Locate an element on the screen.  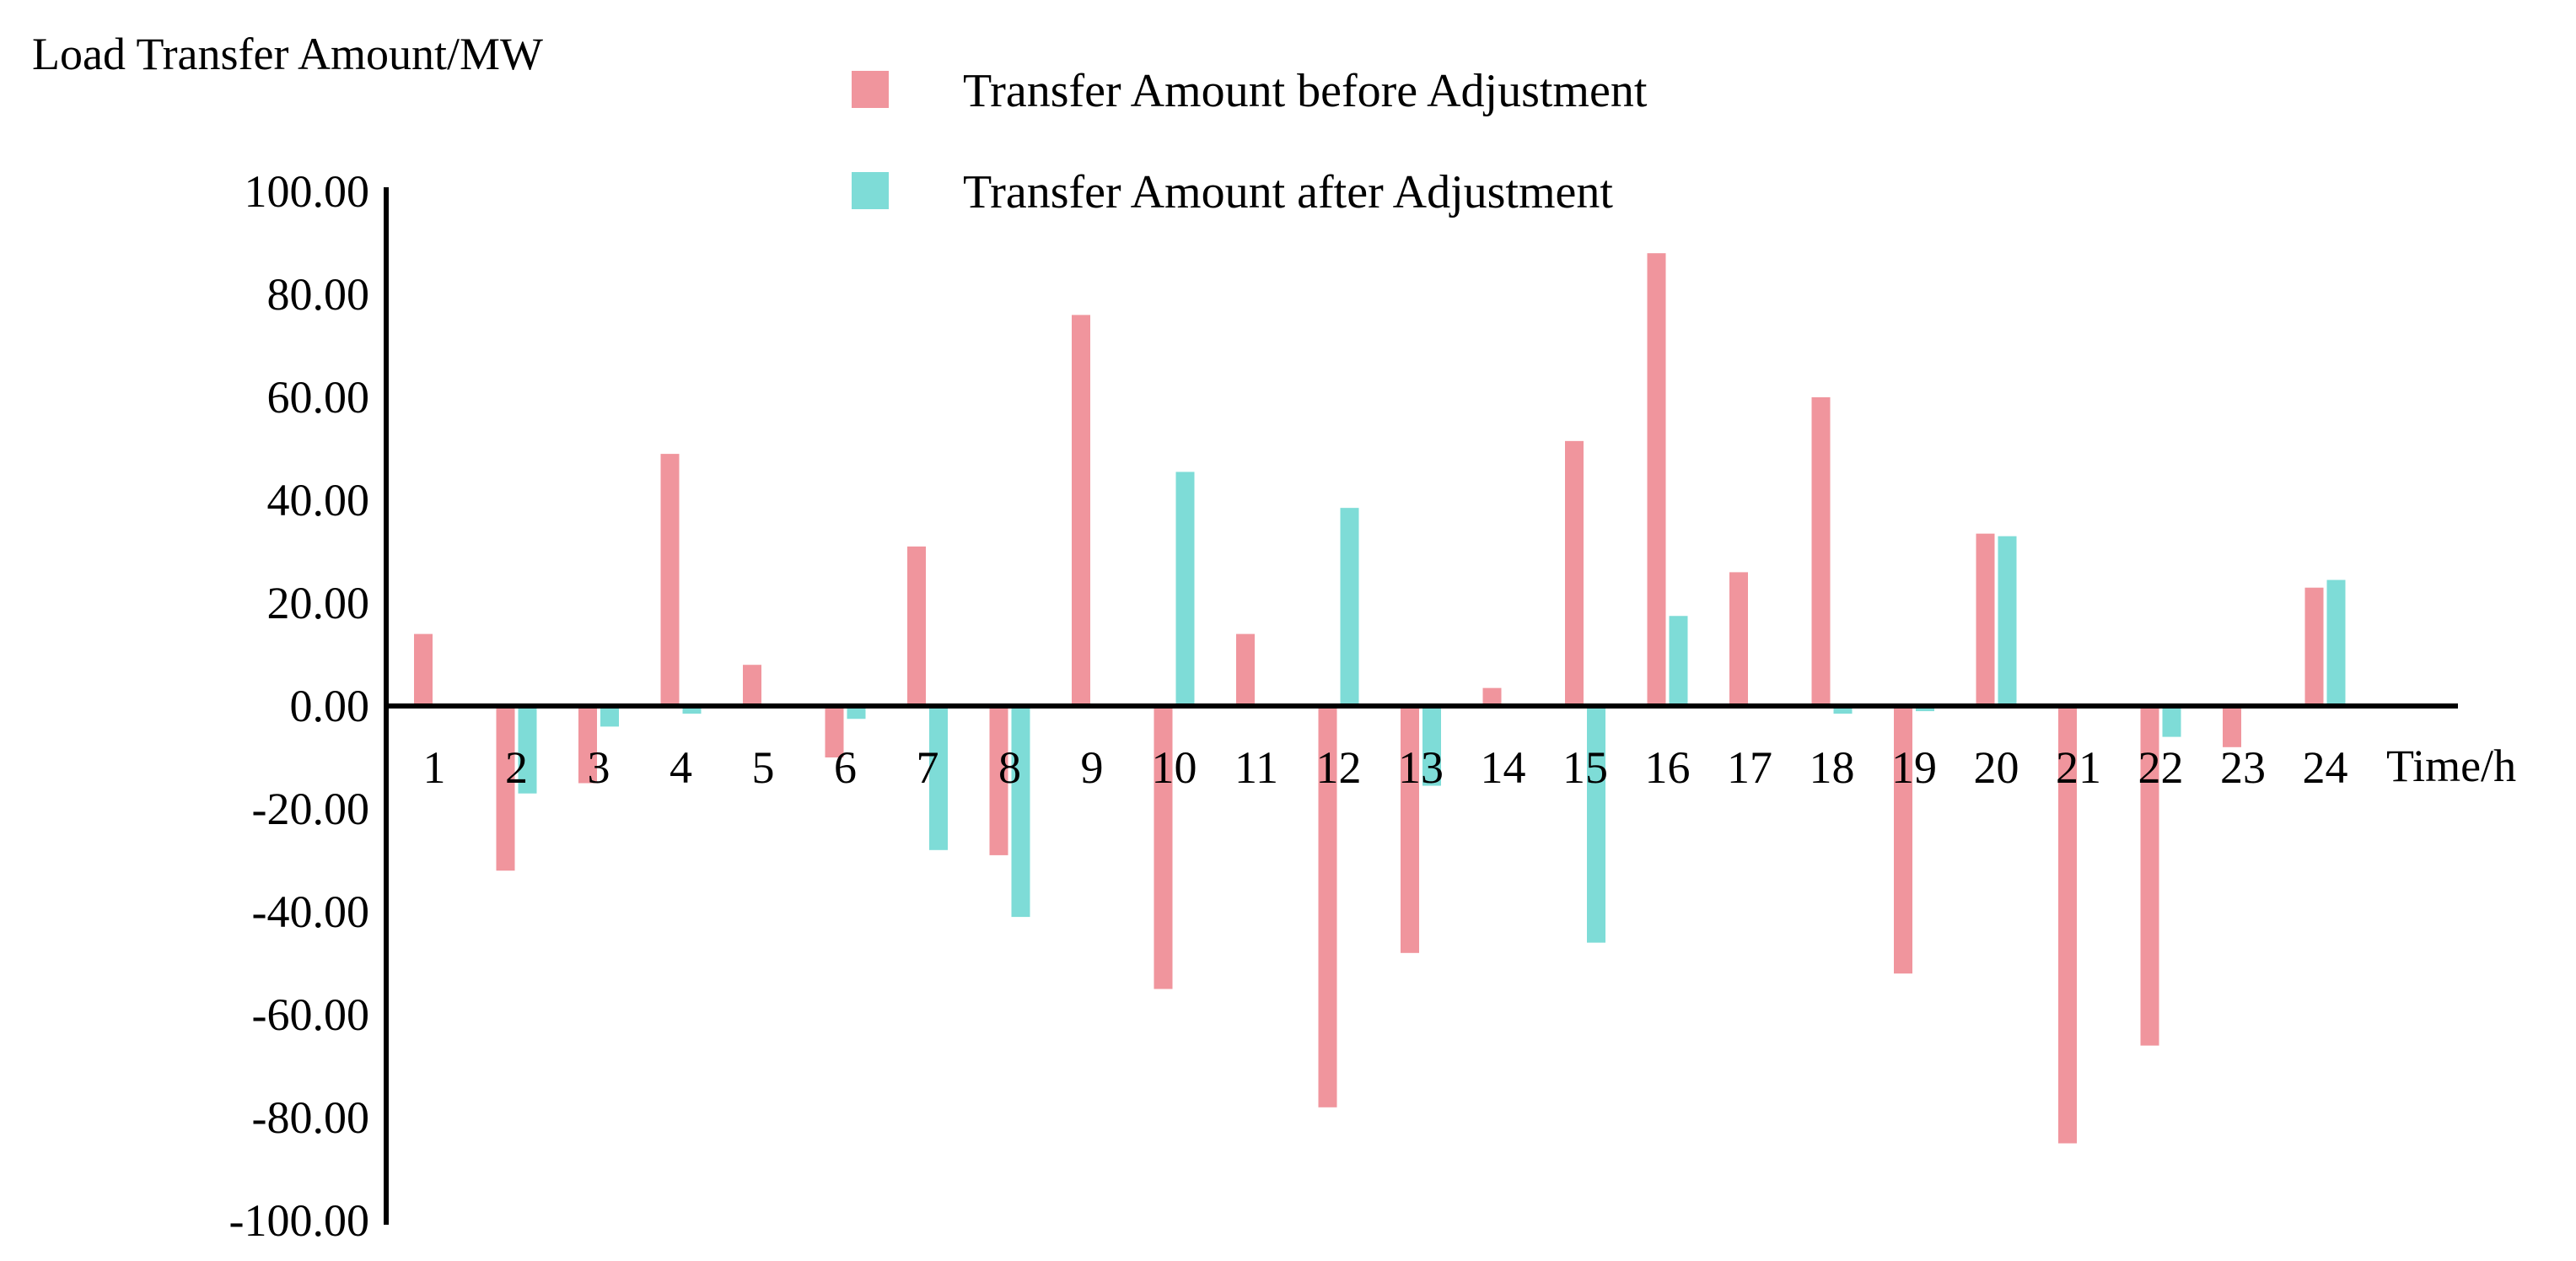
y-tick-label: 0.00 is located at coordinates (330, 706).